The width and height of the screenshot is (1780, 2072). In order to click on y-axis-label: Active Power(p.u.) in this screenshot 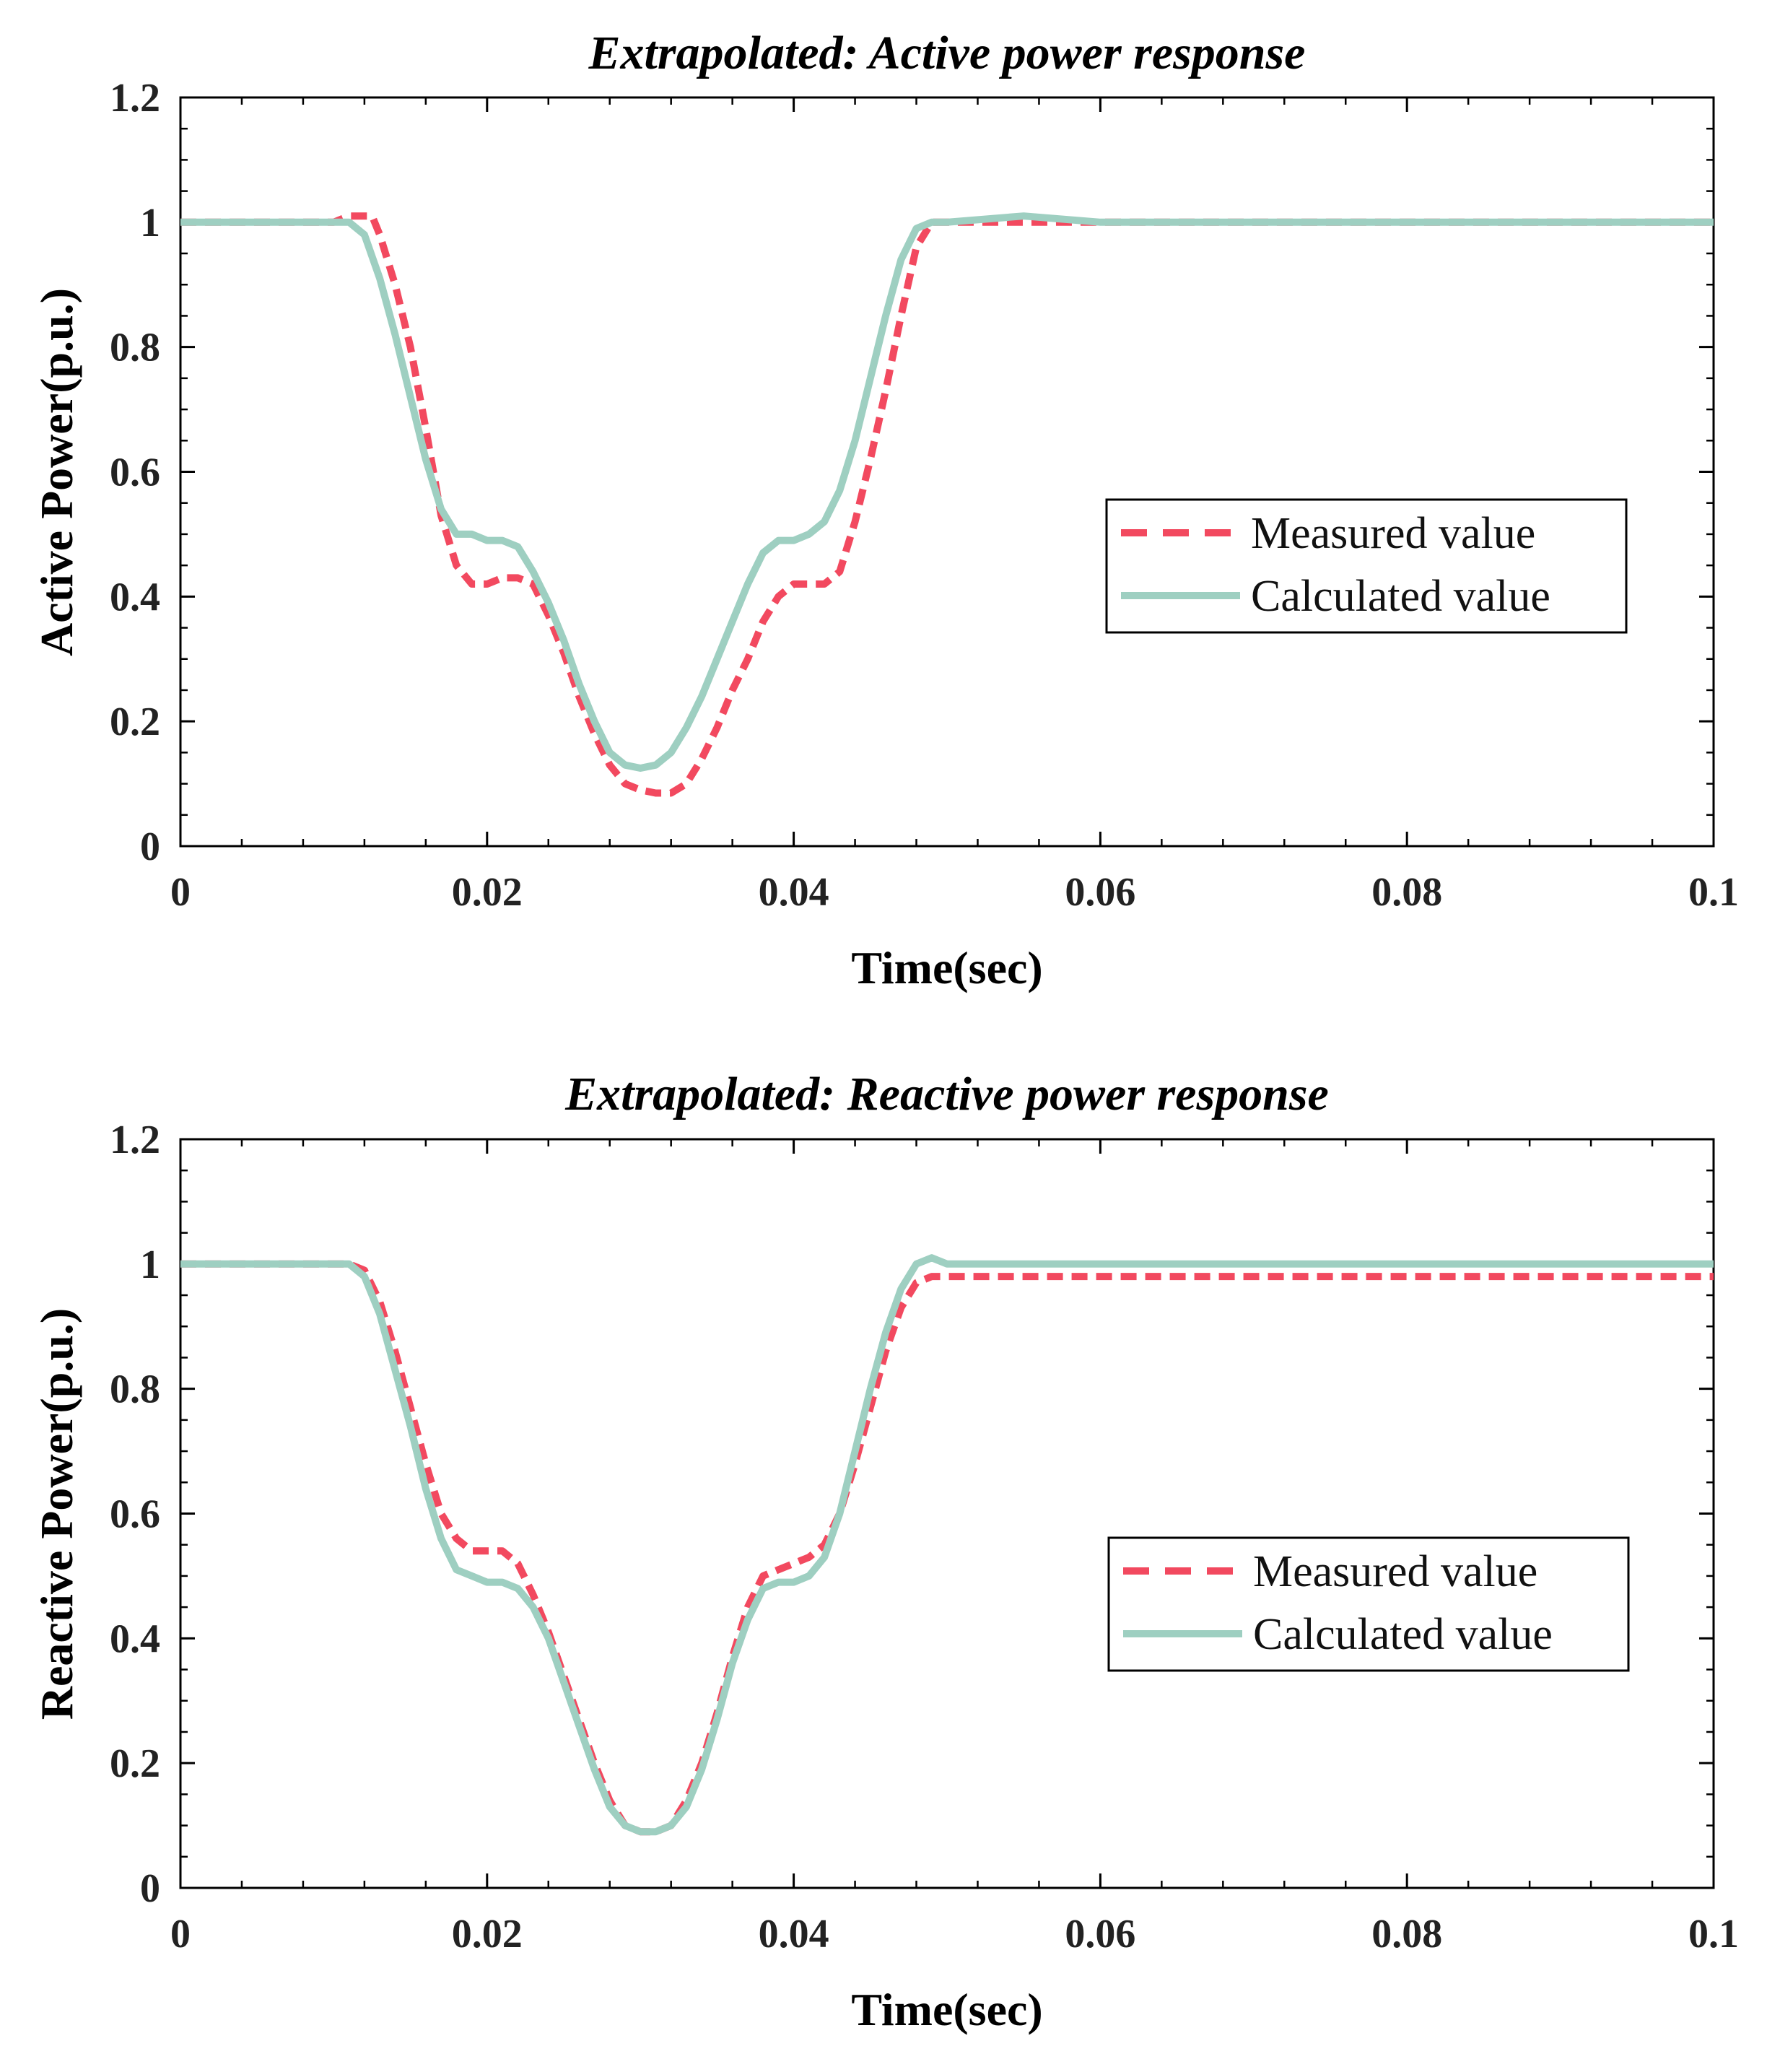, I will do `click(56, 472)`.